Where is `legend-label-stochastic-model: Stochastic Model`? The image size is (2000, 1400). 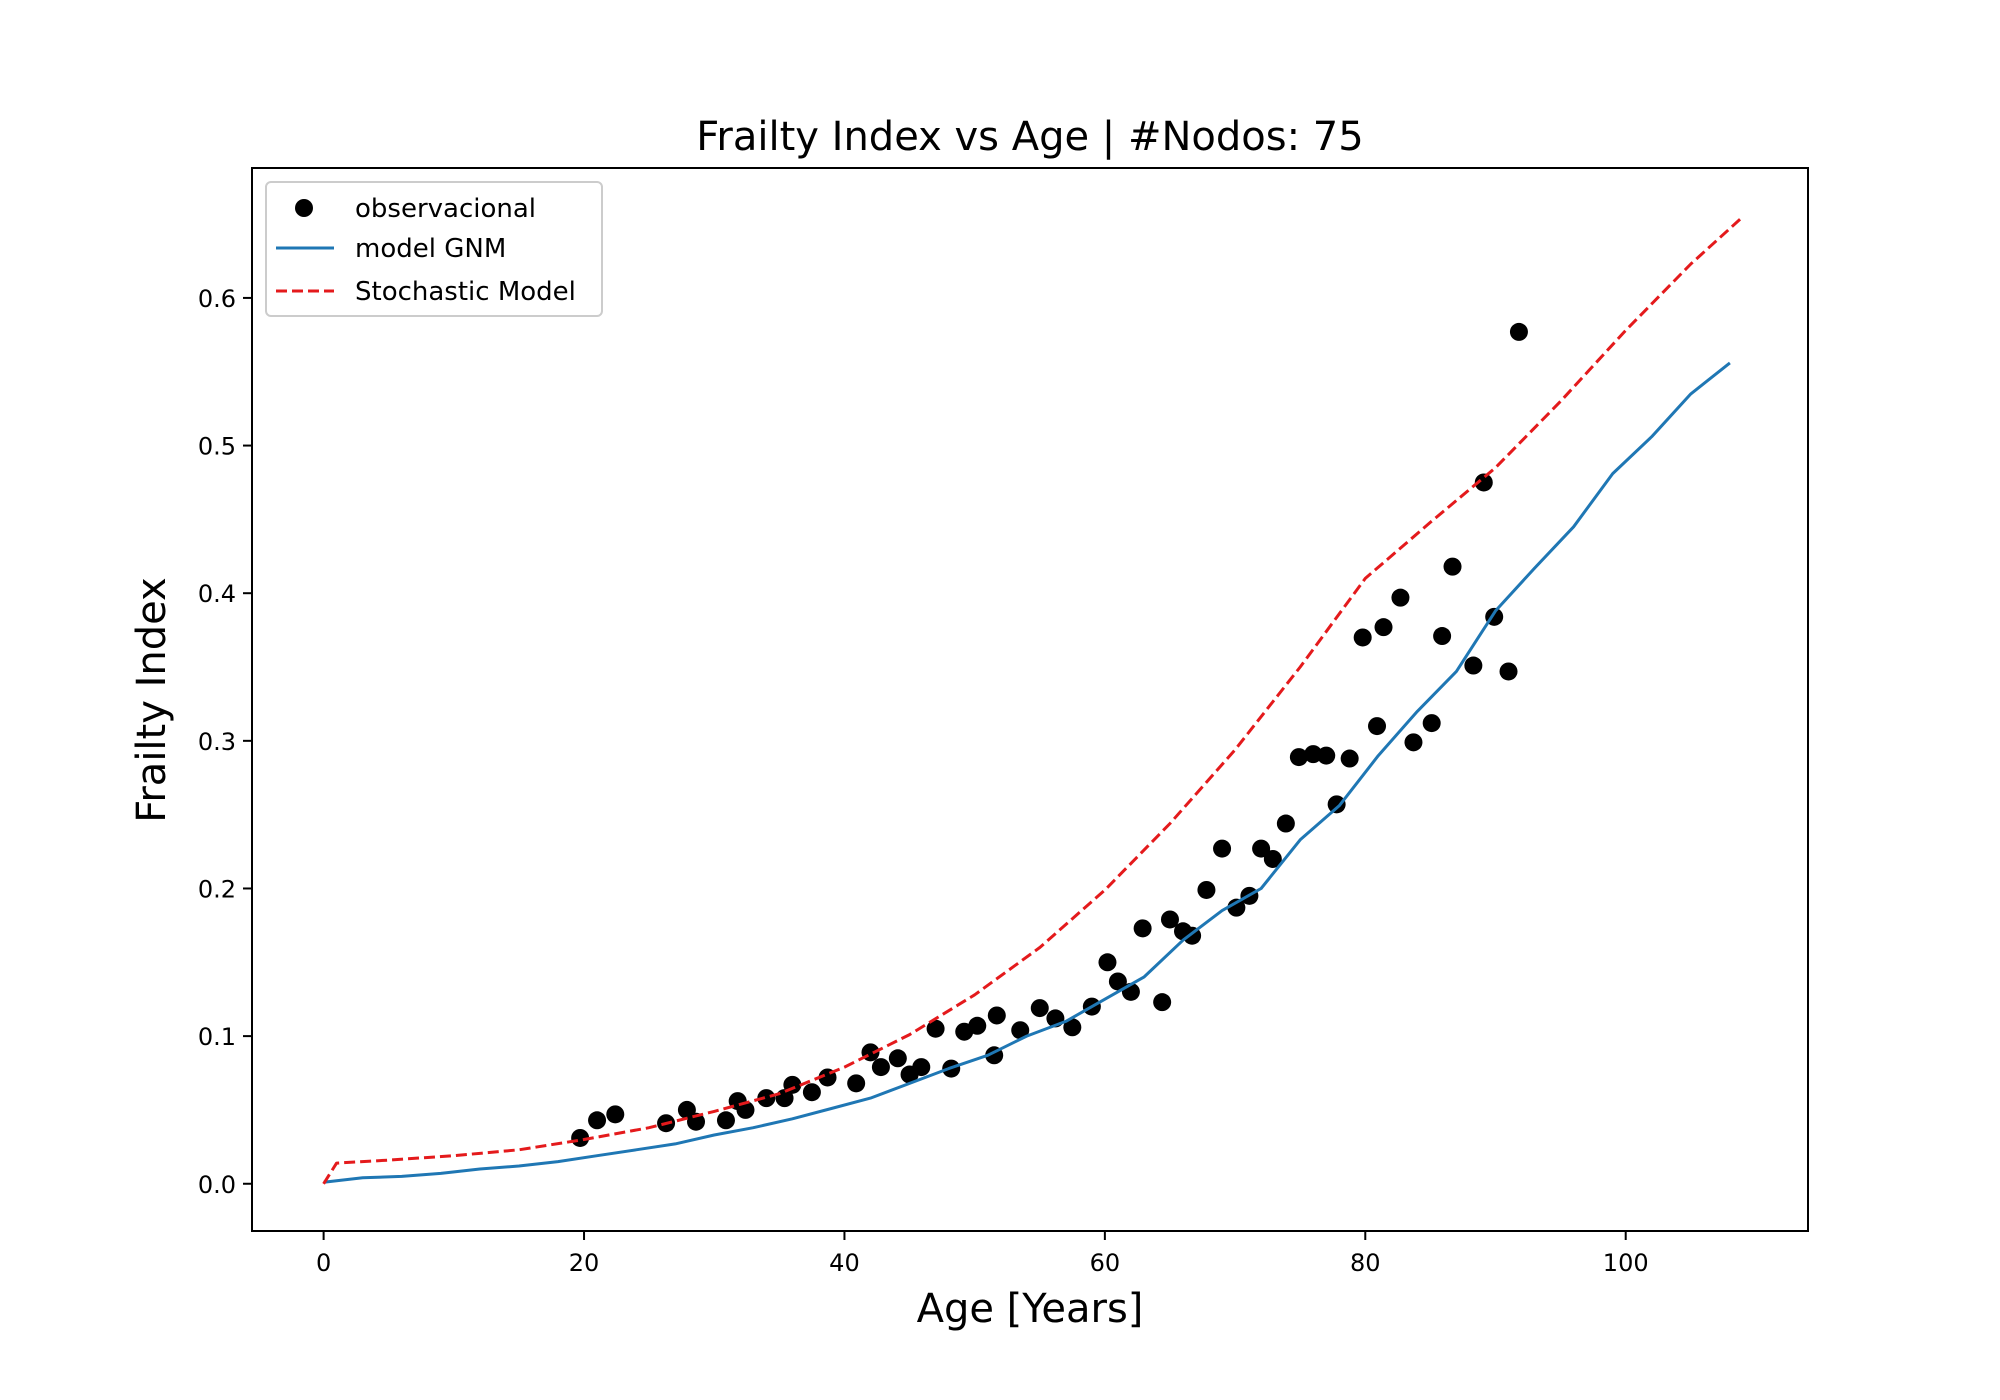 legend-label-stochastic-model: Stochastic Model is located at coordinates (465, 292).